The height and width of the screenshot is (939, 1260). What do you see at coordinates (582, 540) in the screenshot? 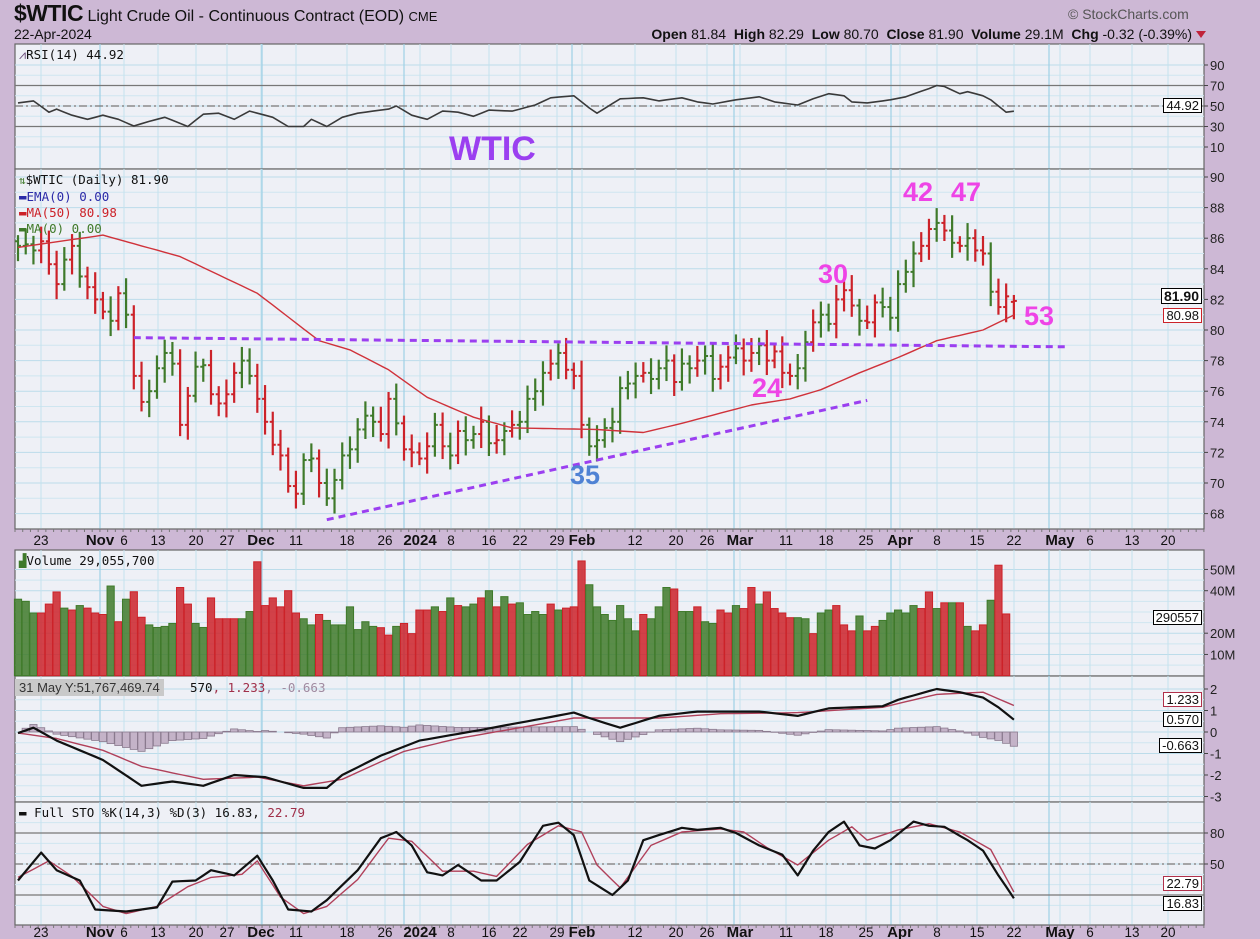
I see `date-axis-label: Feb` at bounding box center [582, 540].